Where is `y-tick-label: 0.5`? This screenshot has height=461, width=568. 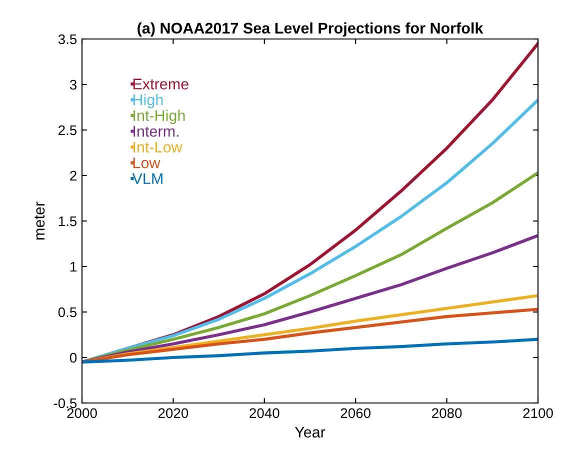
y-tick-label: 0.5 is located at coordinates (67, 312).